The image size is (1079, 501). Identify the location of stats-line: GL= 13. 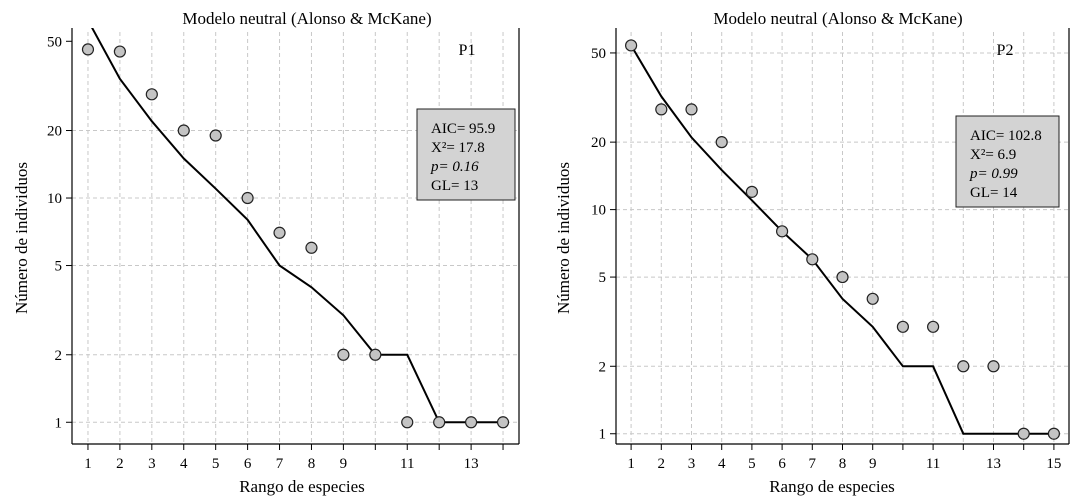
(454, 186).